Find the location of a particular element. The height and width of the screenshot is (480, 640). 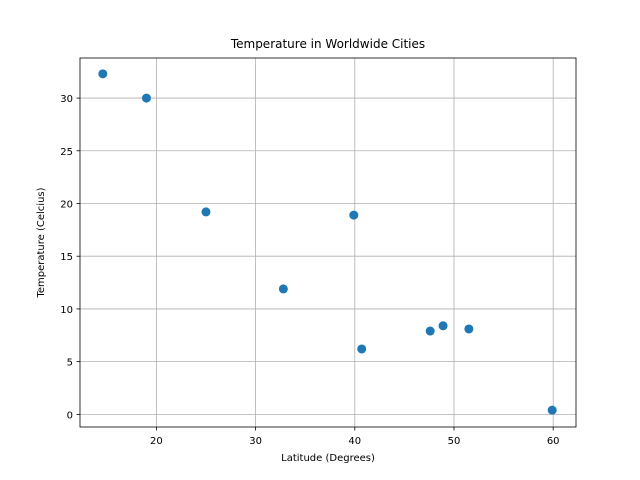

y-tick-label: 5 is located at coordinates (70, 363).